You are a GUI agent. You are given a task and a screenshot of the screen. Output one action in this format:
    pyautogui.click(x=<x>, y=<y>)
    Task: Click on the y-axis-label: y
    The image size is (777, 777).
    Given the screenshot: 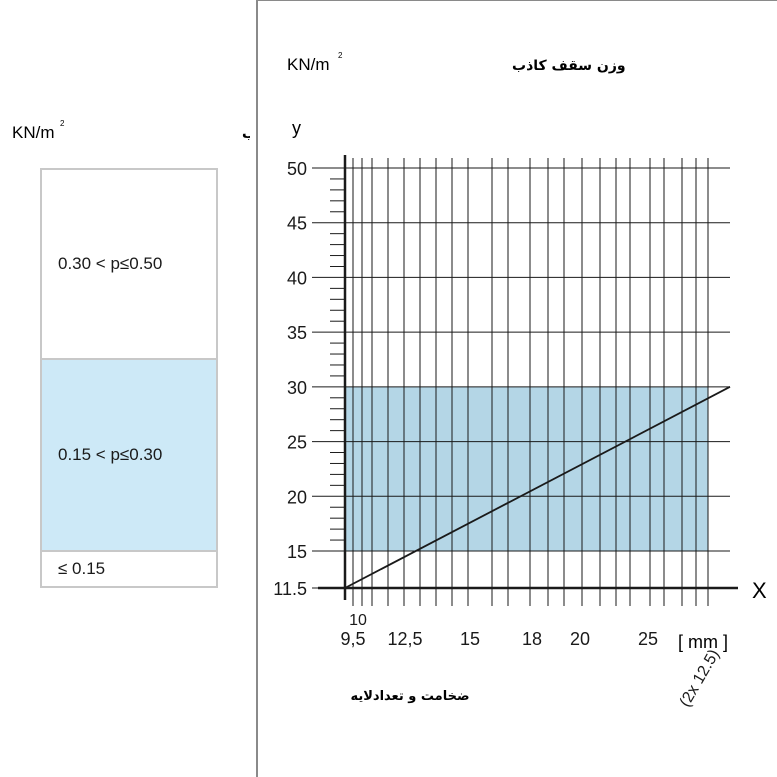 What is the action you would take?
    pyautogui.click(x=296, y=128)
    